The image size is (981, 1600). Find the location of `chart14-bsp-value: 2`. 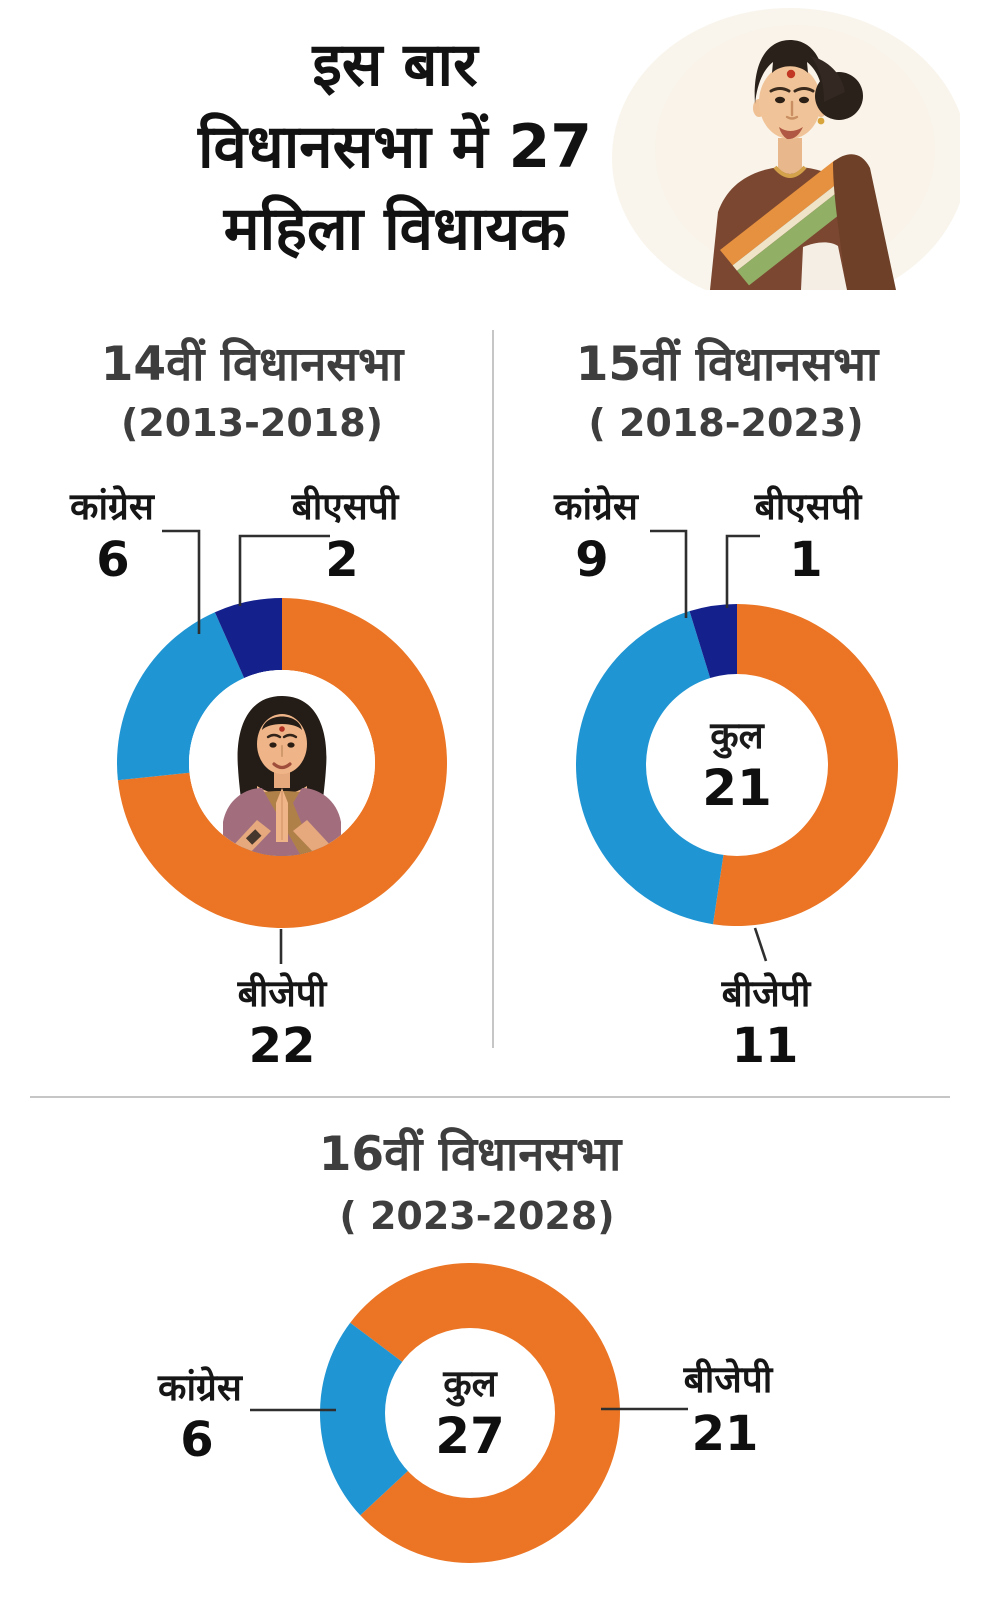

chart14-bsp-value: 2 is located at coordinates (342, 560).